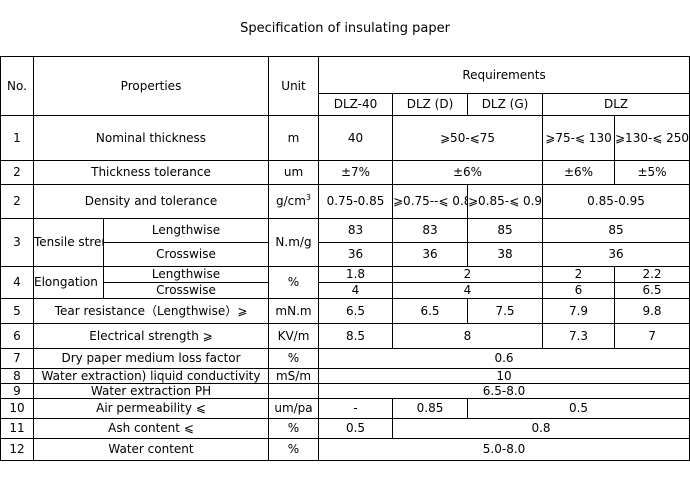  I want to click on property-label: Water content, so click(151, 449).